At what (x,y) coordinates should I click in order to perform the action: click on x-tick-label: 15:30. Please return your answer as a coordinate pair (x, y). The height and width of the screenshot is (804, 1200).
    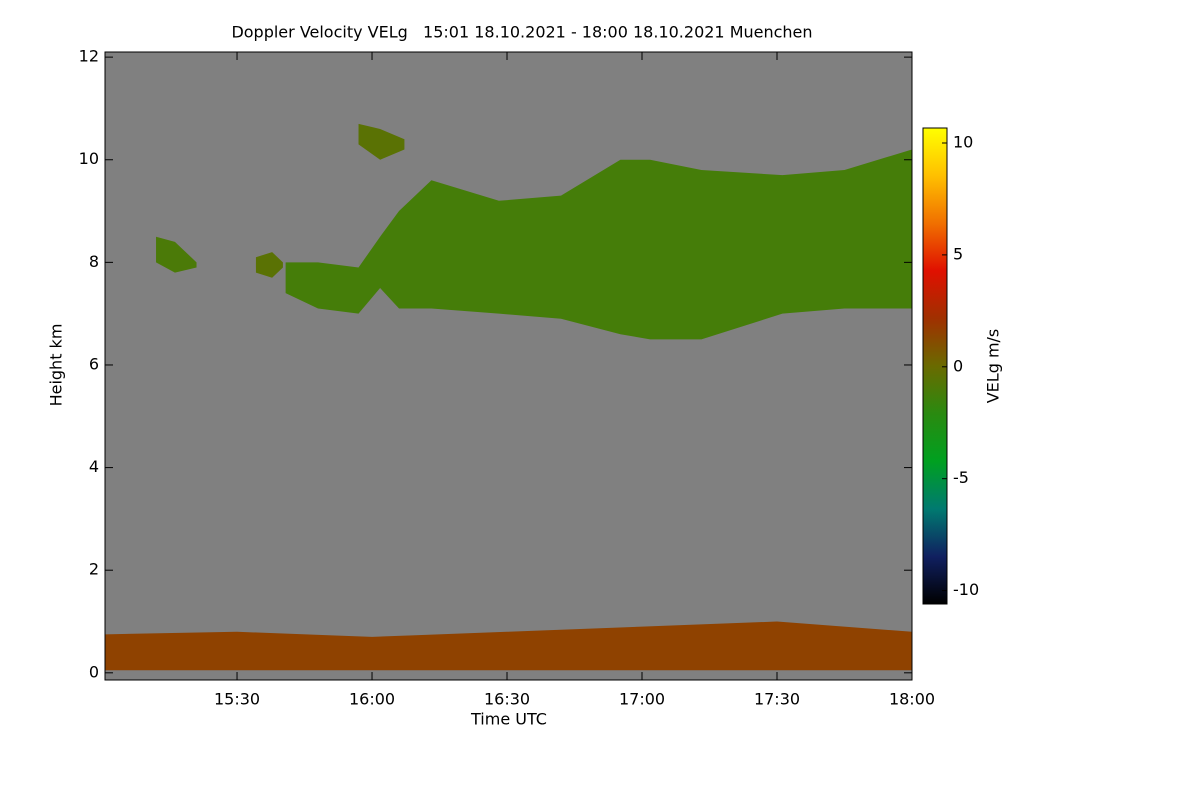
    Looking at the image, I should click on (237, 699).